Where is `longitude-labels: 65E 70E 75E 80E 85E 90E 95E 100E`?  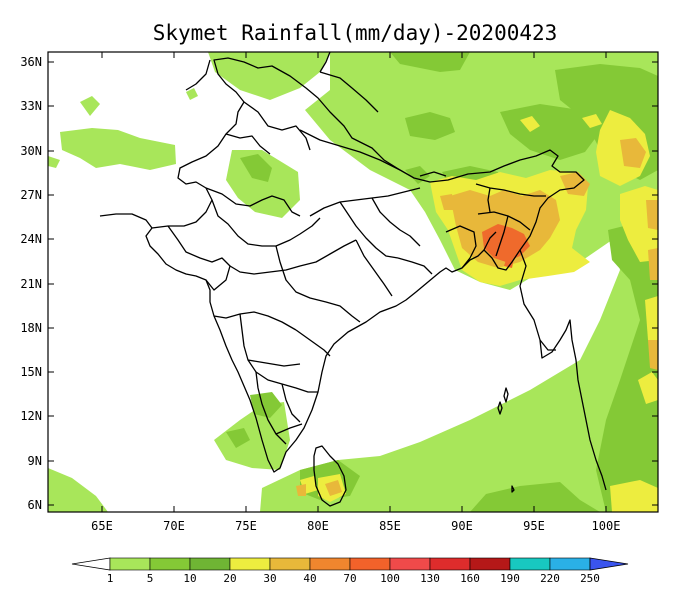 longitude-labels: 65E 70E 75E 80E 85E 90E 95E 100E is located at coordinates (355, 526).